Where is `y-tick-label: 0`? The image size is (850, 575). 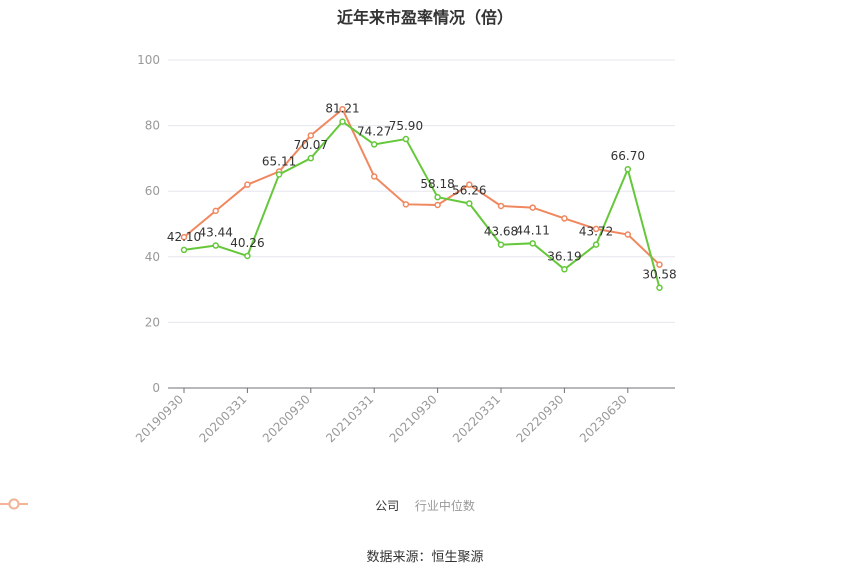 y-tick-label: 0 is located at coordinates (156, 388).